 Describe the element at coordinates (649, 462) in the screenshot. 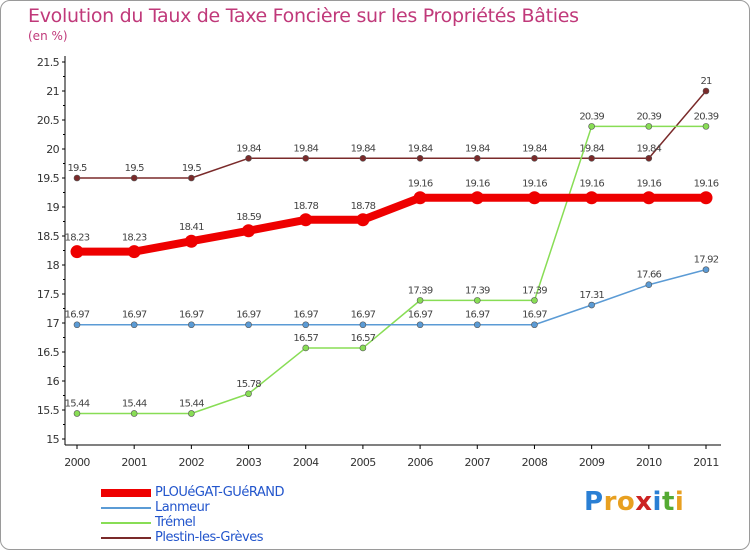

I see `x-tick-label: 2010` at that location.